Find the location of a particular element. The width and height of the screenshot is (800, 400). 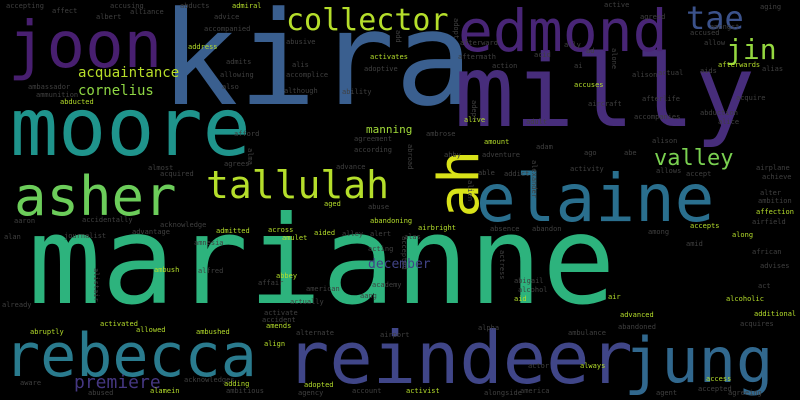

word-manning: manning is located at coordinates (389, 129).